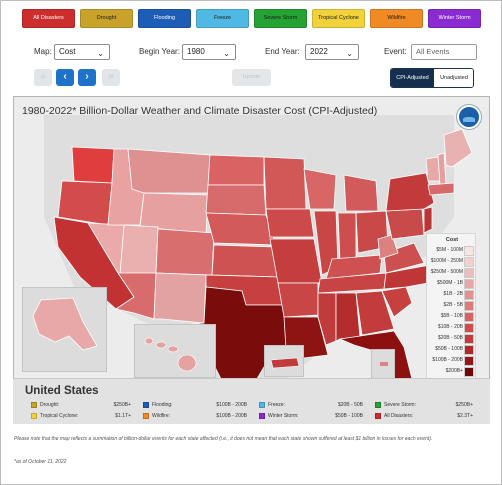 This screenshot has width=502, height=485. I want to click on summary-item: Winter Storm: $50B - 100B, so click(311, 416).